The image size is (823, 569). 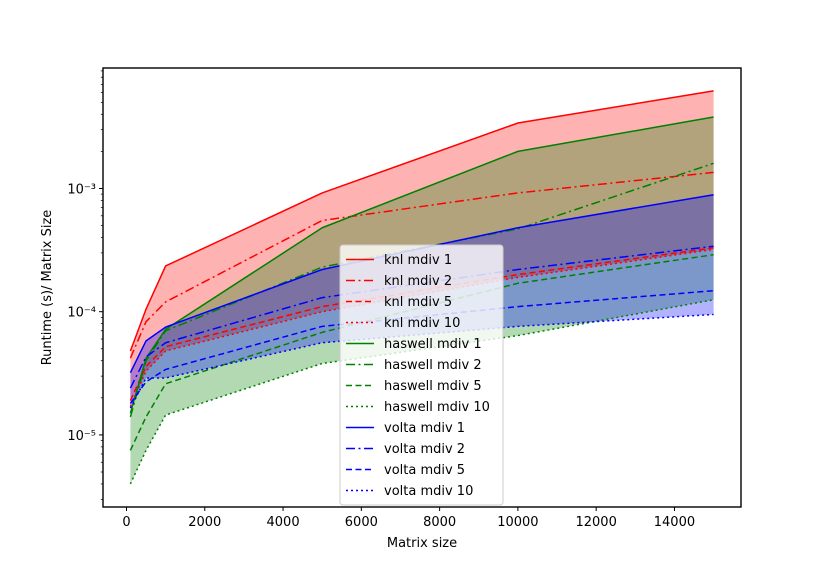 What do you see at coordinates (674, 522) in the screenshot?
I see `x-tick-label: 14000` at bounding box center [674, 522].